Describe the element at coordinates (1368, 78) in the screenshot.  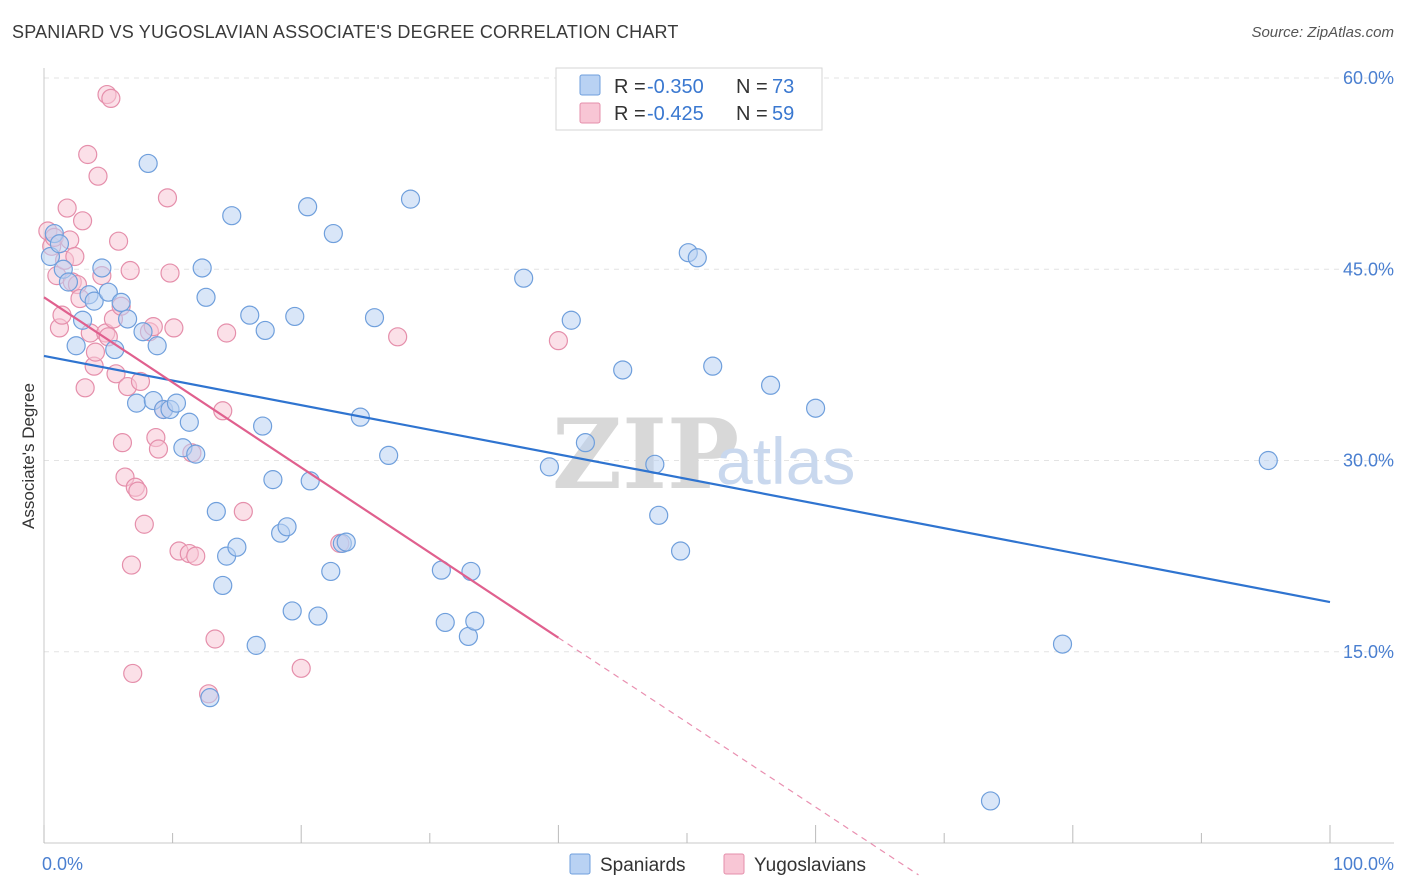
I see `y-tick-label-60: 60.0%` at that location.